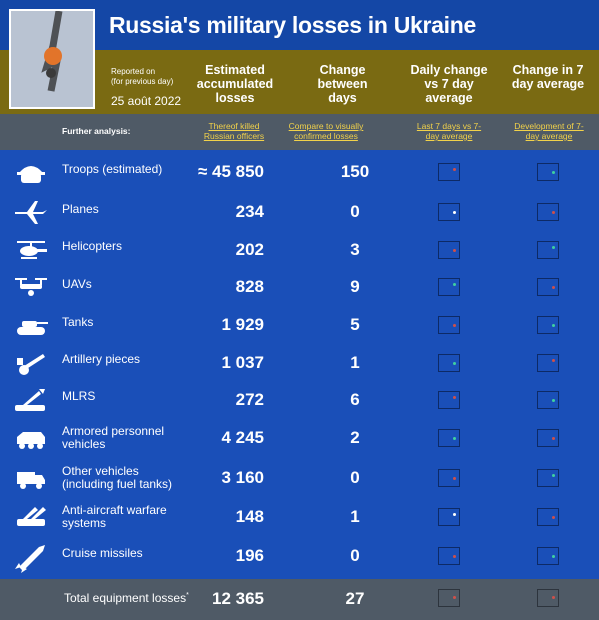  What do you see at coordinates (449, 131) in the screenshot?
I see `last-7-days-link: Last 7 days vs 7-day average` at bounding box center [449, 131].